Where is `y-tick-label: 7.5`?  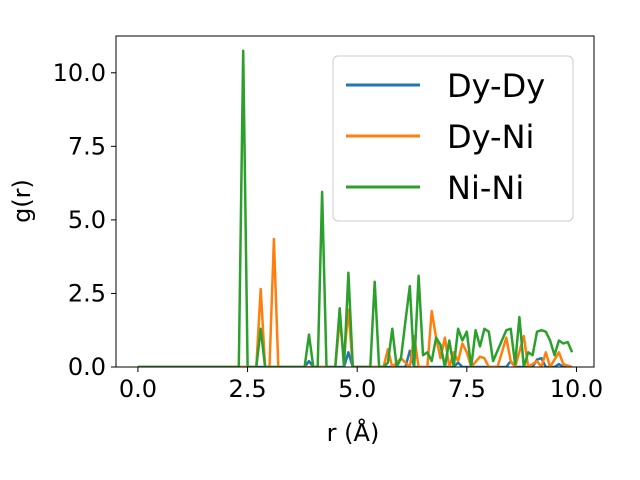
y-tick-label: 7.5 is located at coordinates (87, 146).